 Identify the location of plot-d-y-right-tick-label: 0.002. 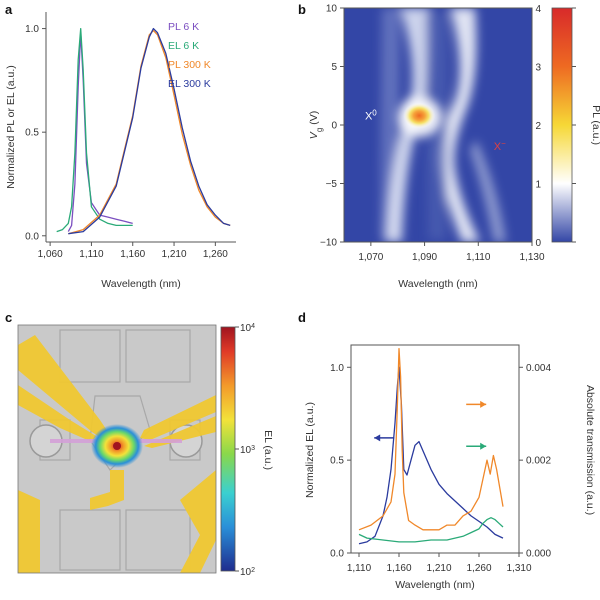
(538, 461).